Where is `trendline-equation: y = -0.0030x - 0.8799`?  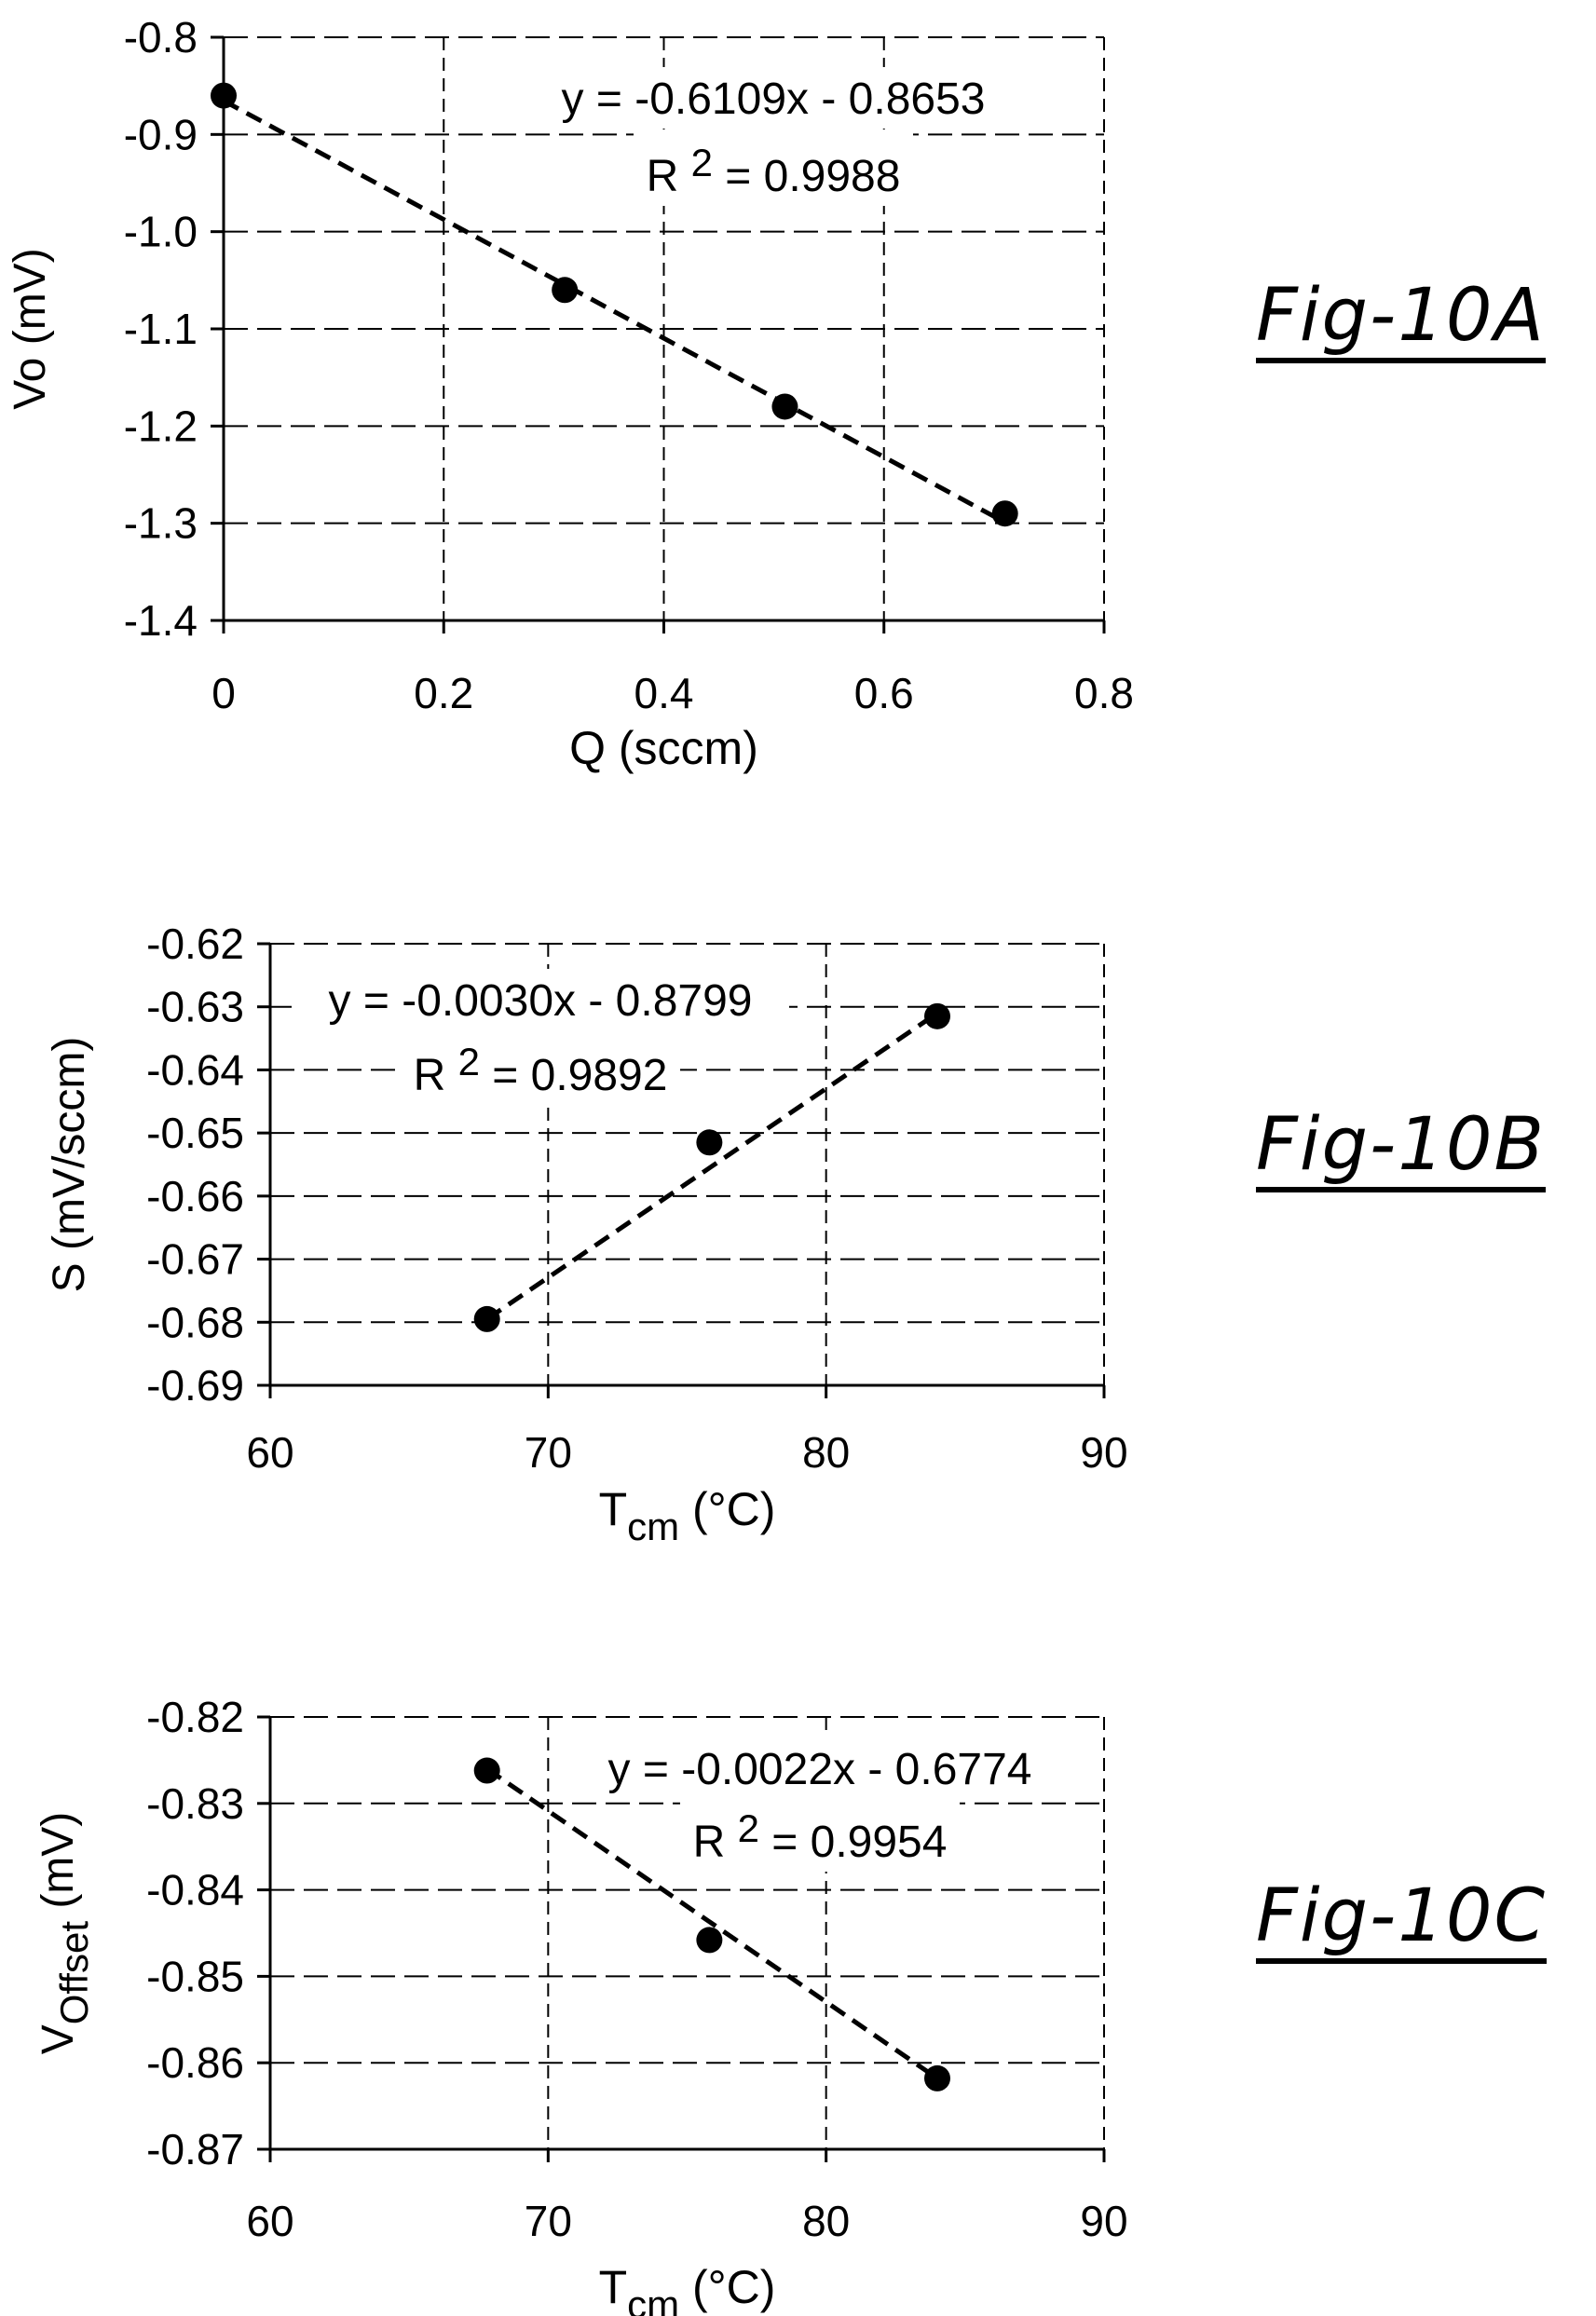 trendline-equation: y = -0.0030x - 0.8799 is located at coordinates (541, 1001).